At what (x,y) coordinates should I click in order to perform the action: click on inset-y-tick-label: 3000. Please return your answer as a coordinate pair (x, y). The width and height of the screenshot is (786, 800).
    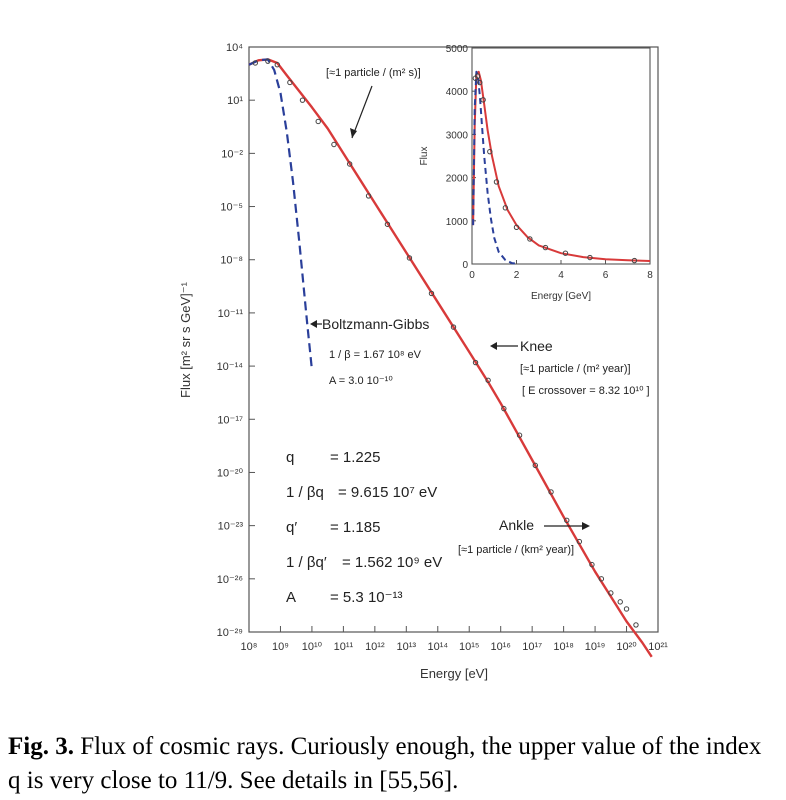
    Looking at the image, I should click on (457, 135).